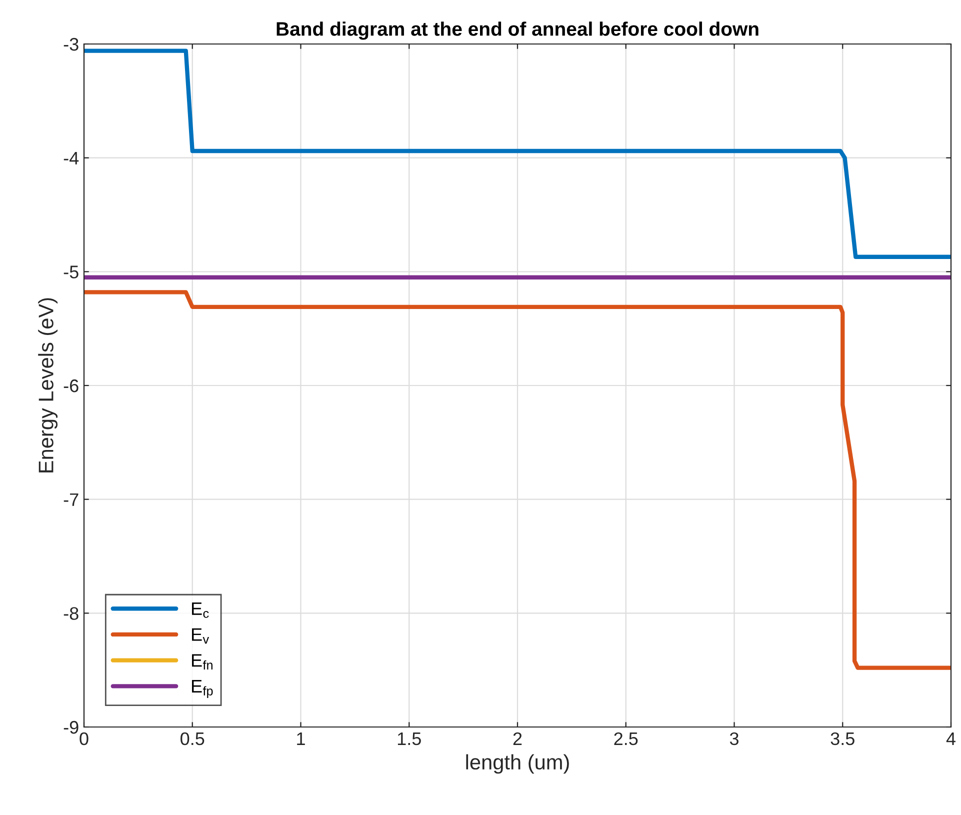  What do you see at coordinates (71, 44) in the screenshot?
I see `y-tick-label: -3` at bounding box center [71, 44].